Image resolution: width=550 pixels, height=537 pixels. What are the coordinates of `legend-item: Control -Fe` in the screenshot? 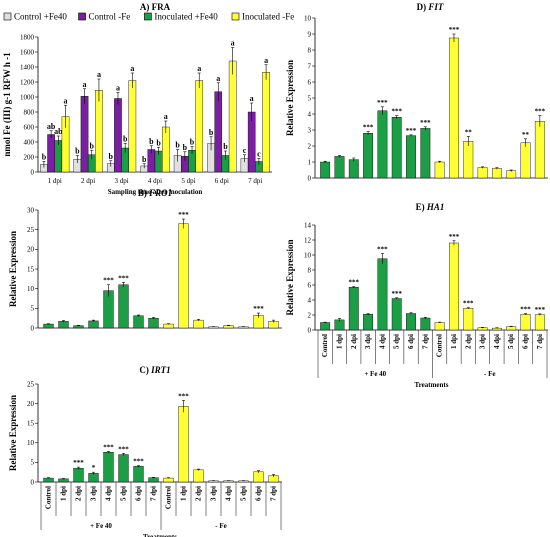 It's located at (104, 17).